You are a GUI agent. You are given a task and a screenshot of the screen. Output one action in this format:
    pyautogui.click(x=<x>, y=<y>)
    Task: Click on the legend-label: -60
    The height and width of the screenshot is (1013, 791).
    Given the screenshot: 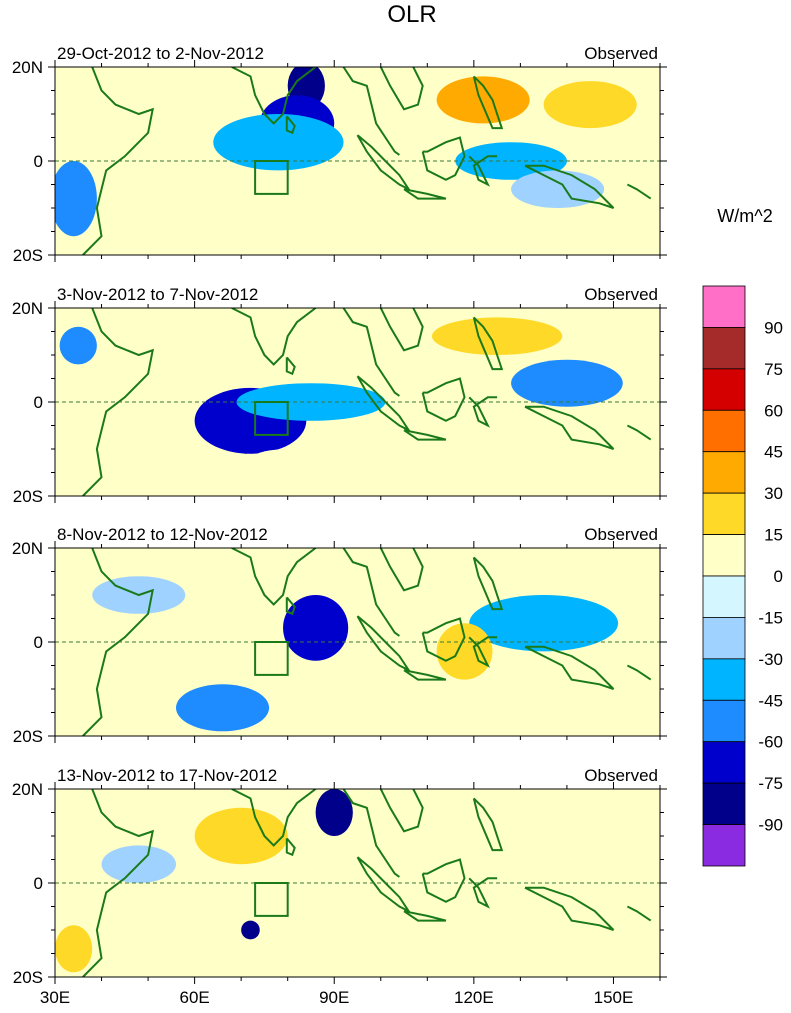 What is the action you would take?
    pyautogui.click(x=770, y=742)
    